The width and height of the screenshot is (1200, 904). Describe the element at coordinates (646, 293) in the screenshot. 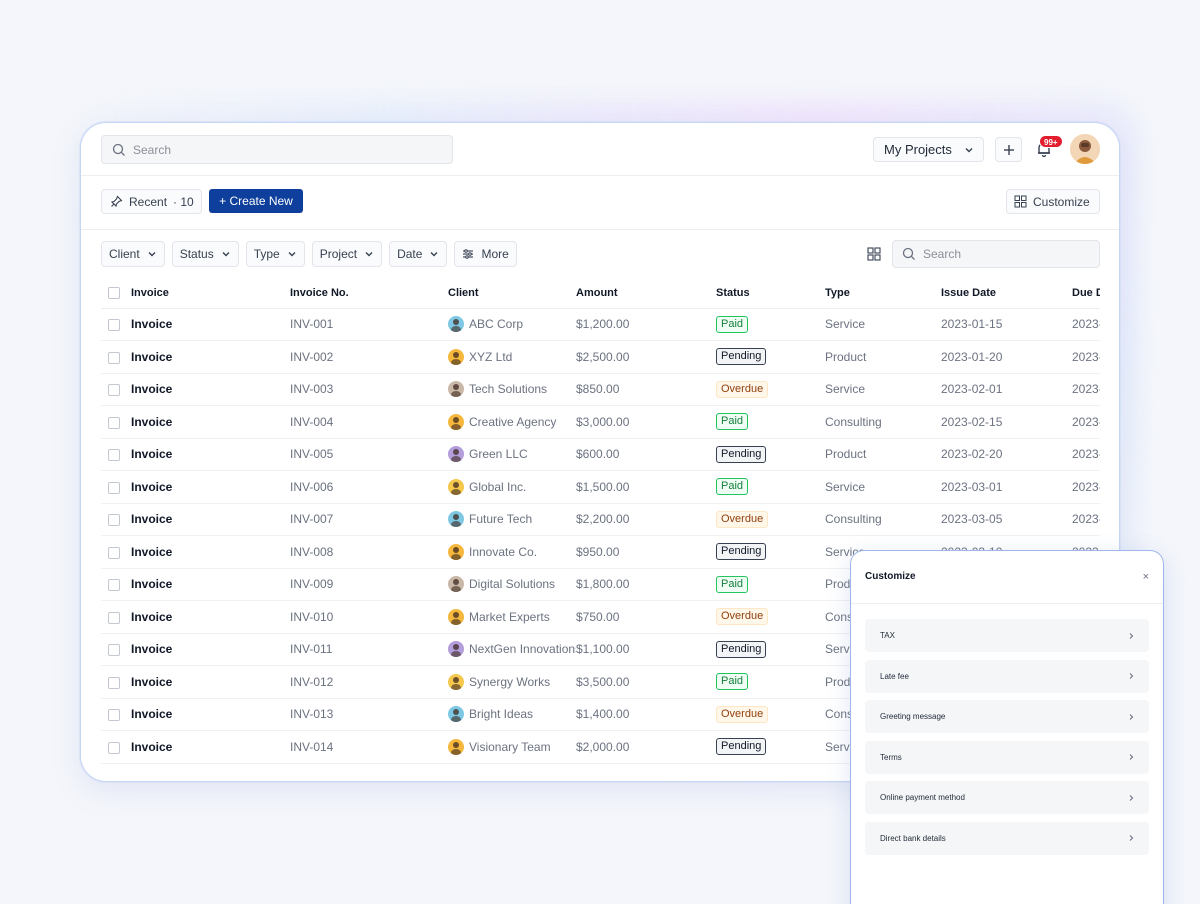

I see `column-header-amount: Amount` at that location.